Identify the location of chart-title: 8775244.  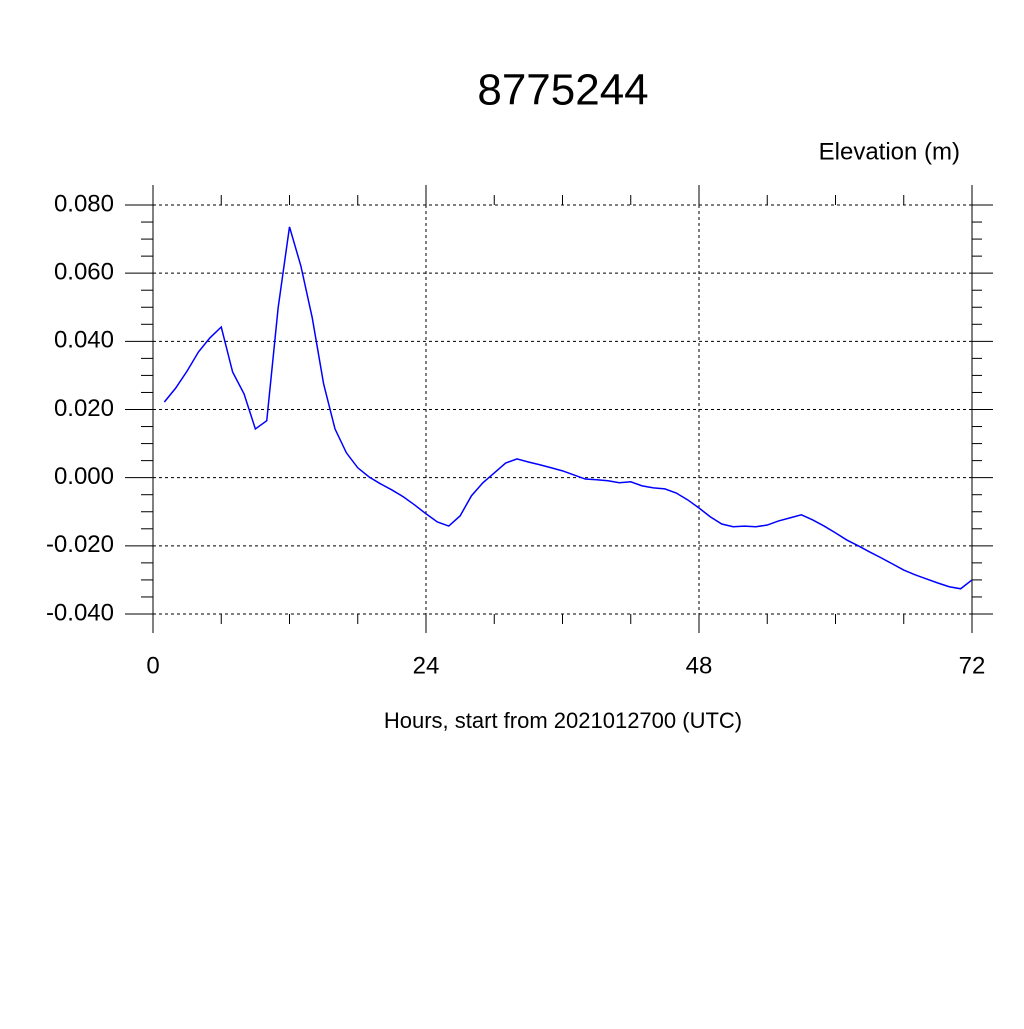
(562, 90).